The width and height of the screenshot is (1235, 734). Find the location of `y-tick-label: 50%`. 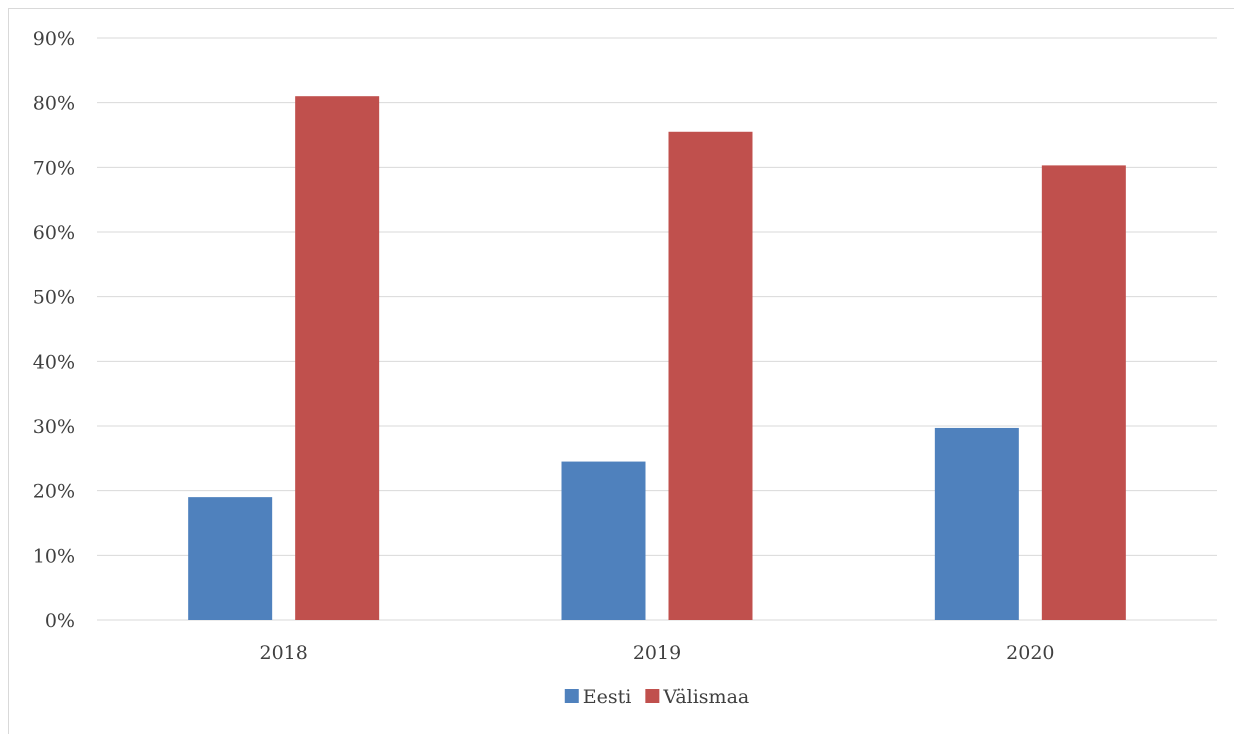

y-tick-label: 50% is located at coordinates (54, 298).